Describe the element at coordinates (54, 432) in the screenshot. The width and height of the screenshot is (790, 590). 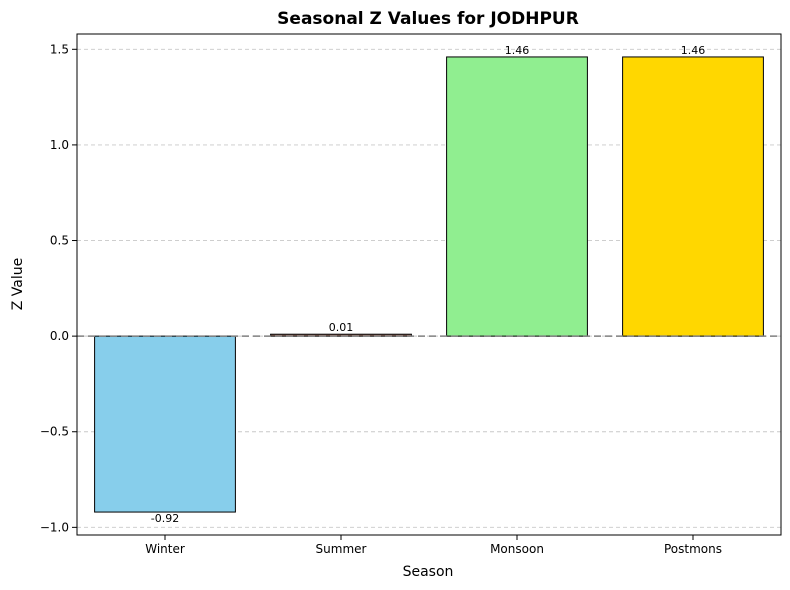
I see `y-tick-label: −0.5` at that location.